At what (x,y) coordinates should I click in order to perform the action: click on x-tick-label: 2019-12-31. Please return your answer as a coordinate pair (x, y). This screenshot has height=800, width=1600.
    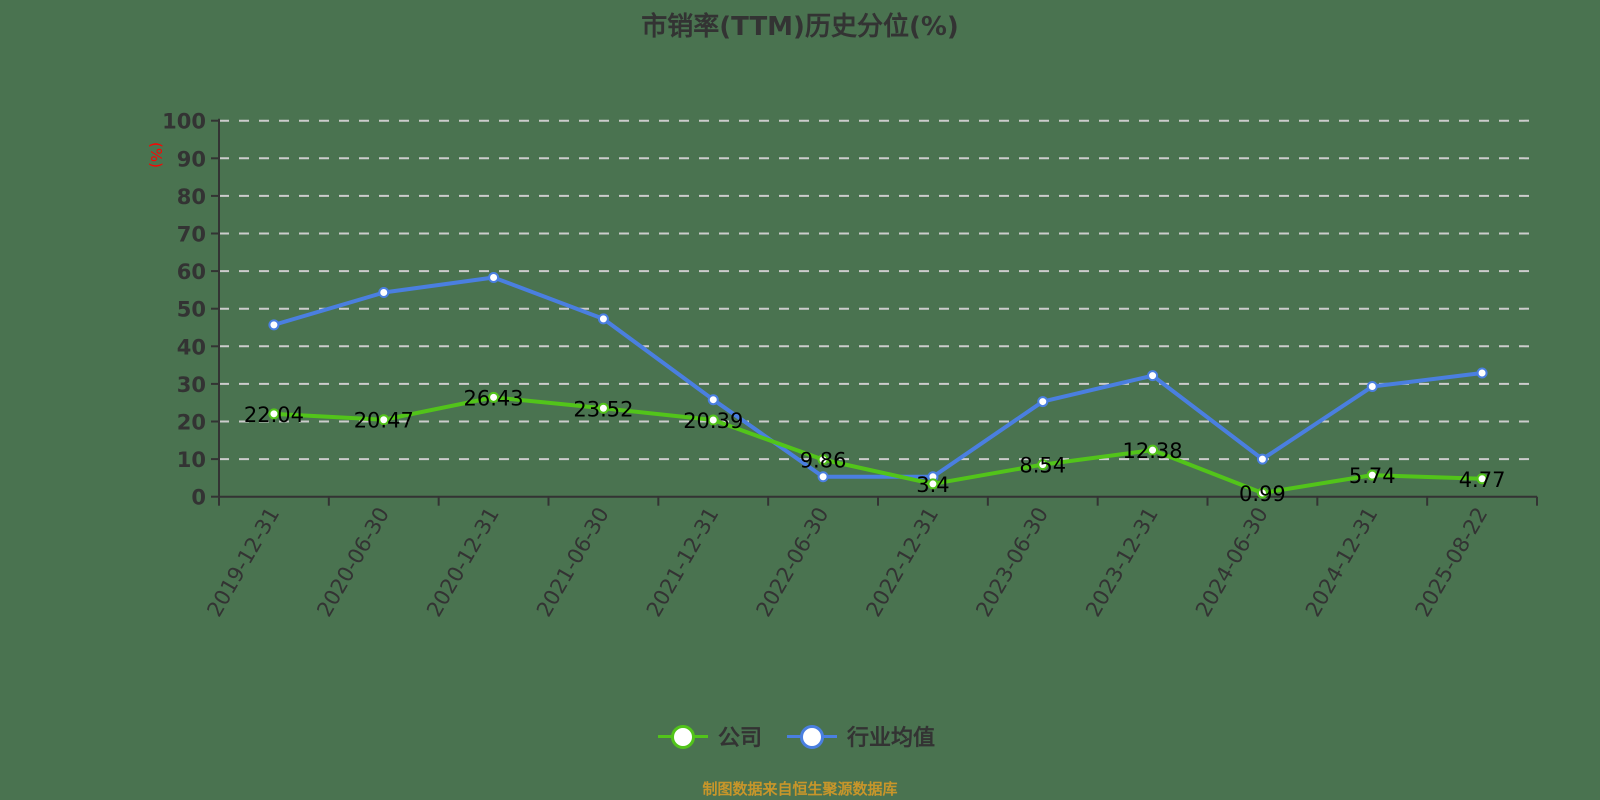
    Looking at the image, I should click on (243, 562).